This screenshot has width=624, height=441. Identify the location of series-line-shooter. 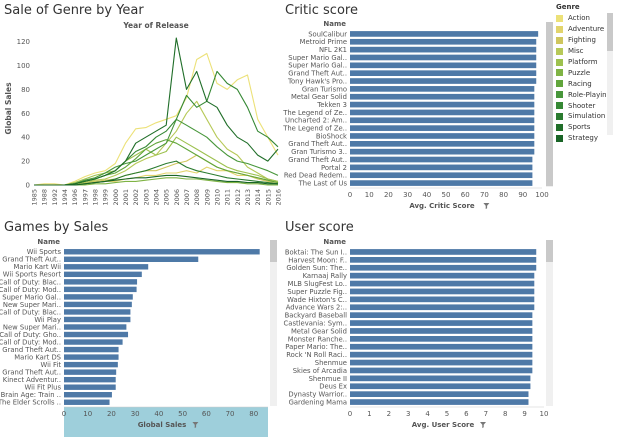
(156, 128).